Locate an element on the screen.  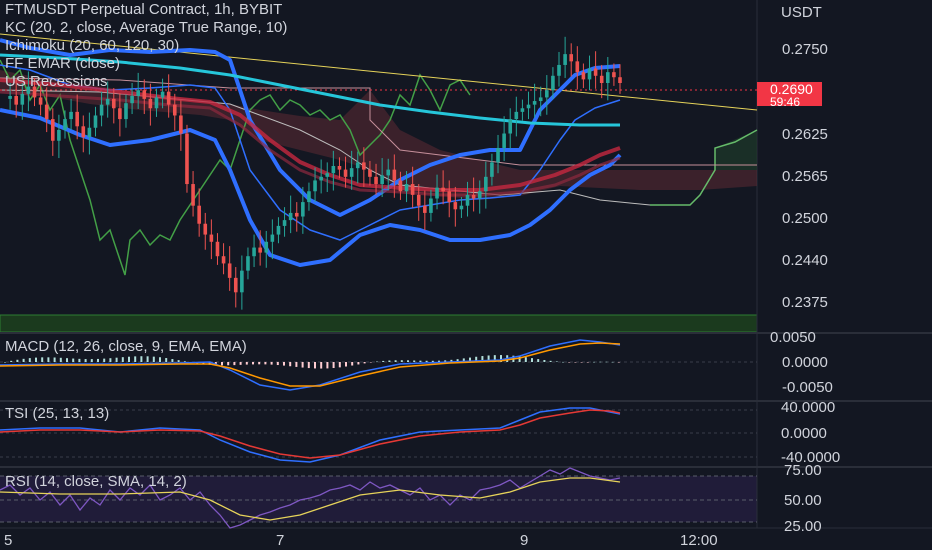
volume-zone is located at coordinates (379, 323).